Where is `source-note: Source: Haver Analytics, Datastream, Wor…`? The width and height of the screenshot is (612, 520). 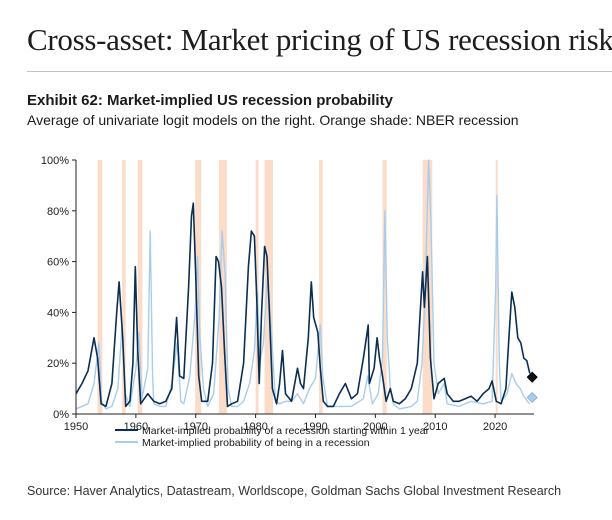 source-note: Source: Haver Analytics, Datastream, Wor… is located at coordinates (294, 491).